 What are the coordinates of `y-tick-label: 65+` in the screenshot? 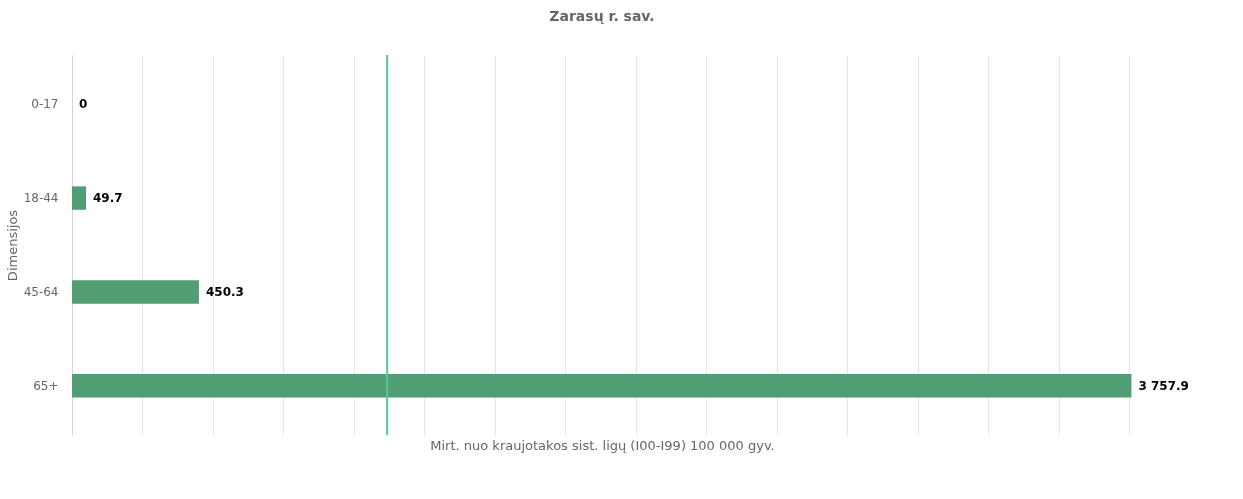 It's located at (46, 385).